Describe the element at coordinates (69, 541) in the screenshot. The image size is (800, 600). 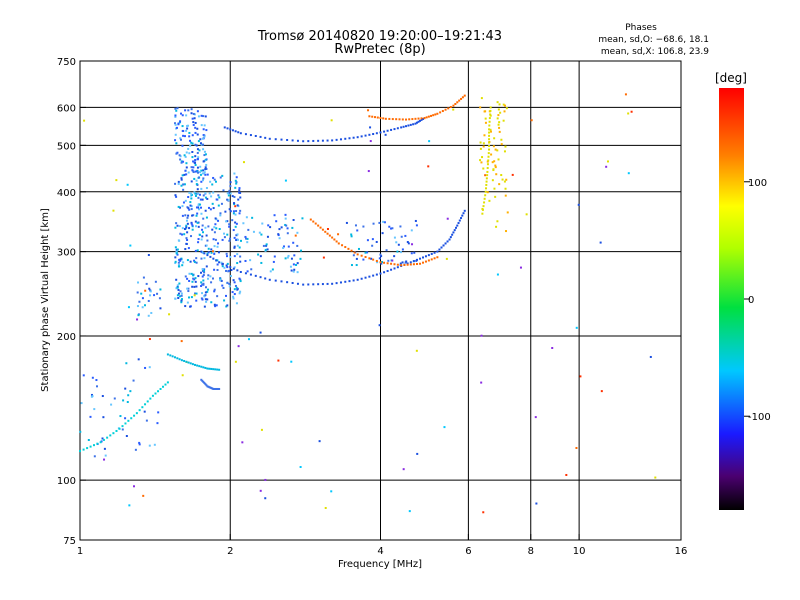
I see `y-tick-label: 75` at that location.